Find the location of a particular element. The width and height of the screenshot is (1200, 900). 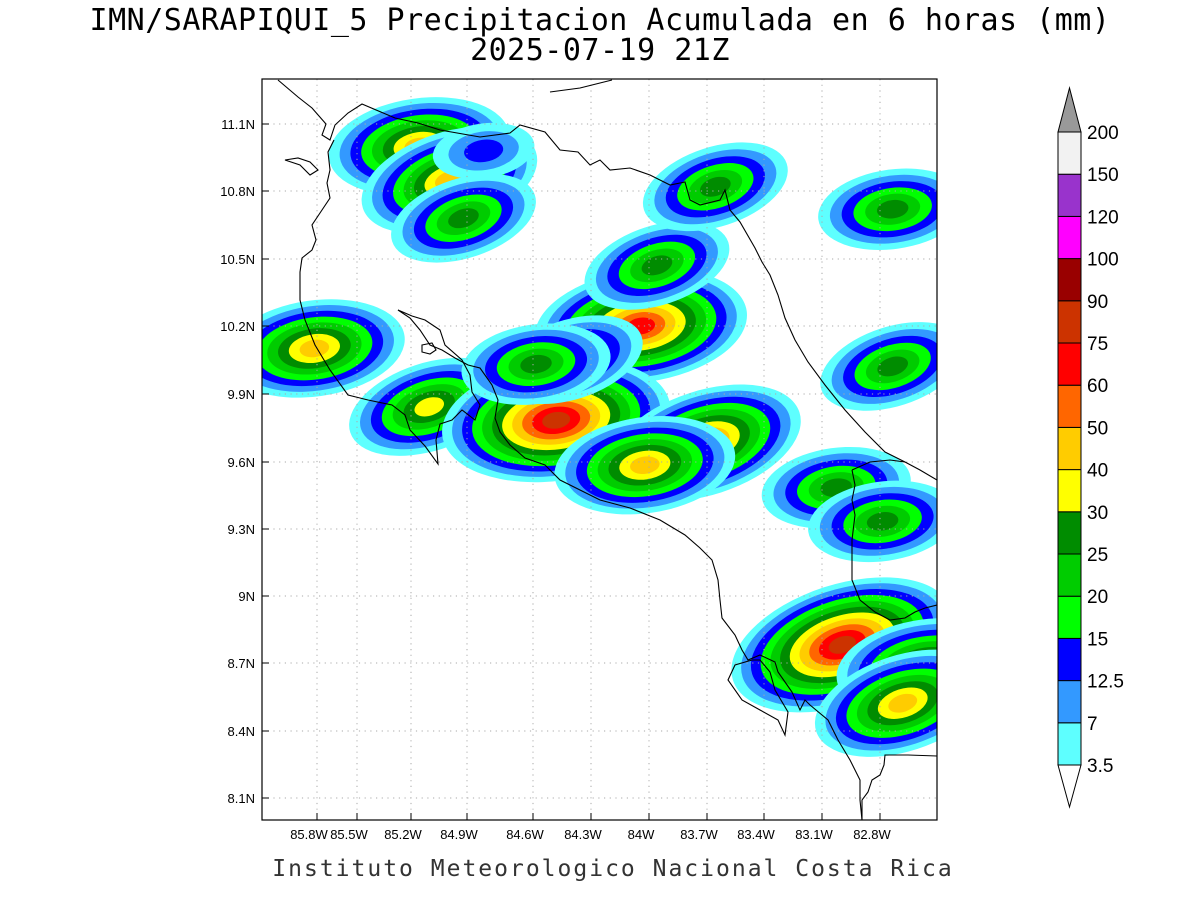

colorbar-label: 15 is located at coordinates (1097, 639).